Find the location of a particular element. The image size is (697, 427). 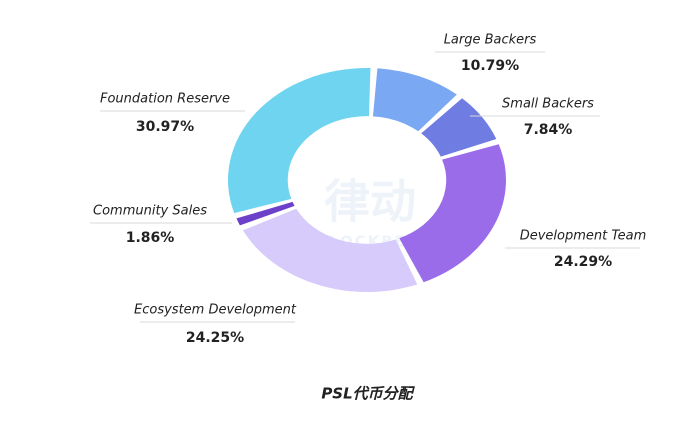

value-label: 30.97% is located at coordinates (165, 127).